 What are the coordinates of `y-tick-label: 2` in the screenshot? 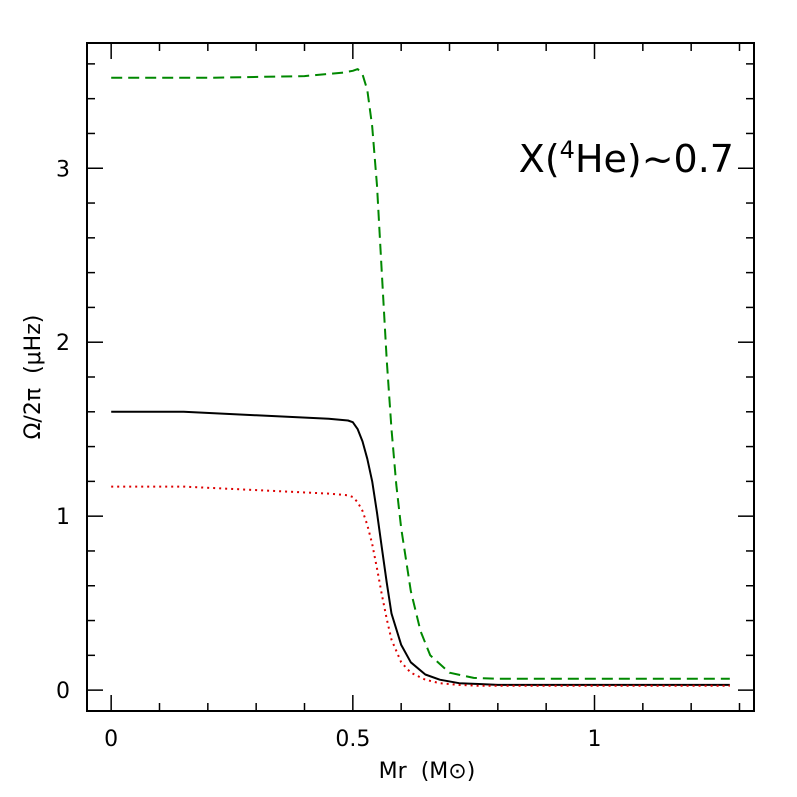 It's located at (63, 343).